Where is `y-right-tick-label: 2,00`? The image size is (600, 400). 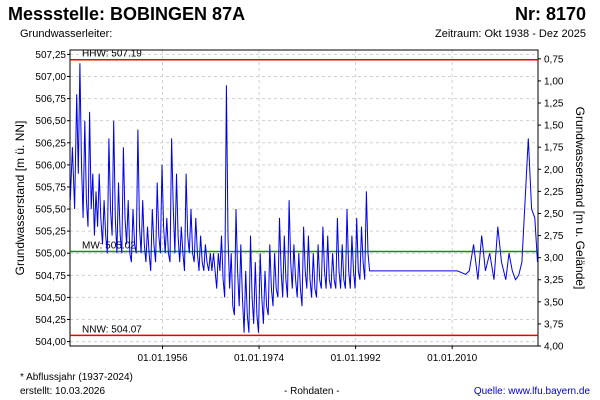 y-right-tick-label: 2,00 is located at coordinates (554, 170).